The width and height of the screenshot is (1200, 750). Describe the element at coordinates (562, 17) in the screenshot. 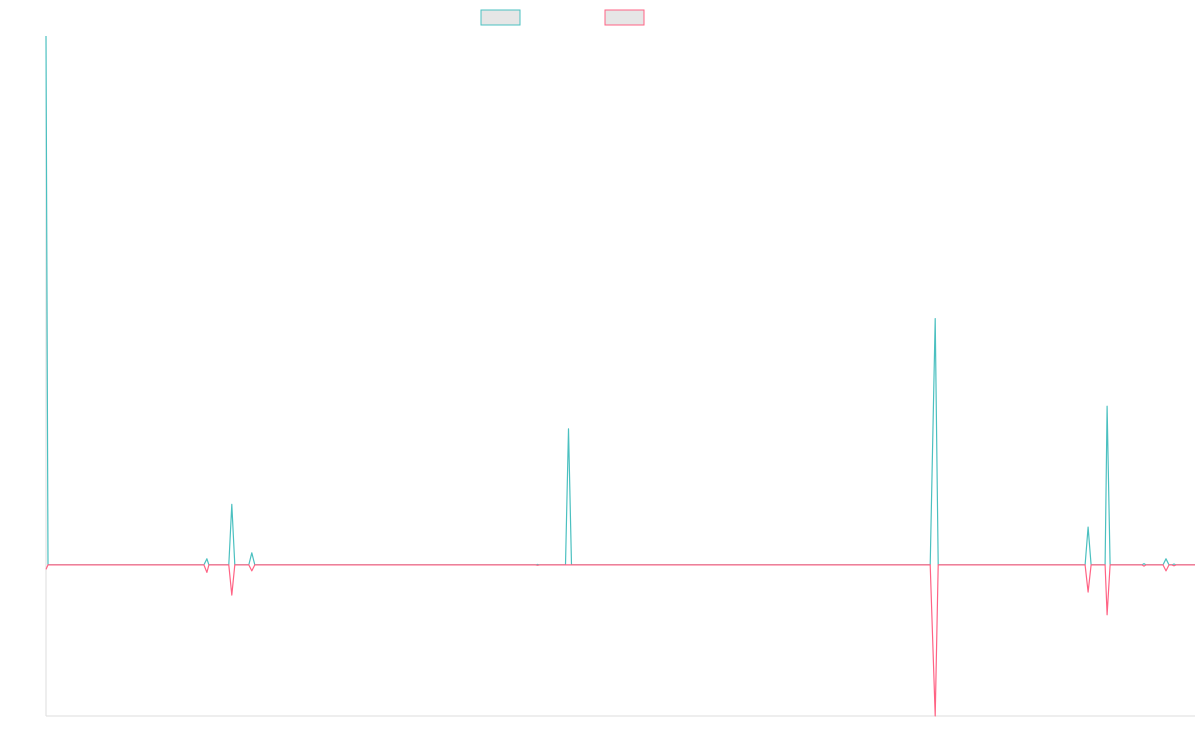

I see `legend` at that location.